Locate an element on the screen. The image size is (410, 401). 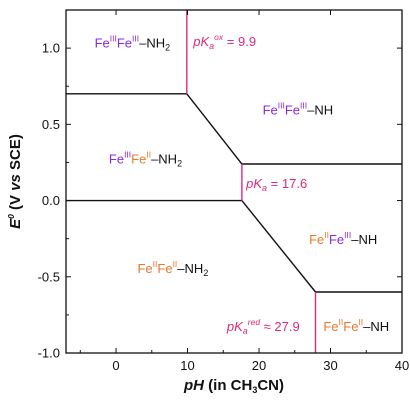
region-label: FeIIFeIII–NH is located at coordinates (343, 238).